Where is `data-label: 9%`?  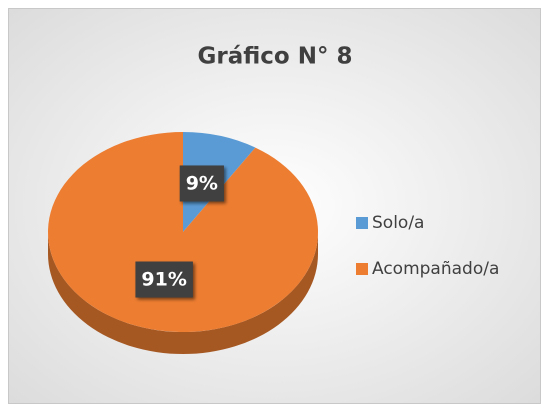
data-label: 9% is located at coordinates (202, 183).